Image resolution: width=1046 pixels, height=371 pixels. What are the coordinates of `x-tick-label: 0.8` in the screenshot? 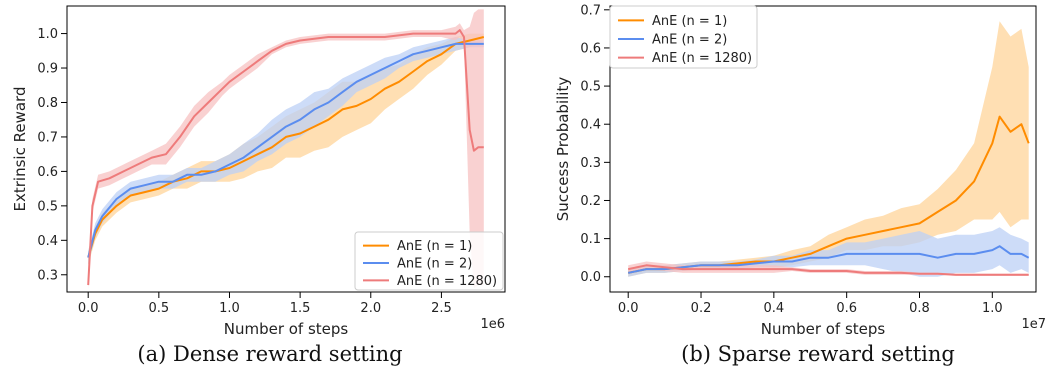 It's located at (919, 308).